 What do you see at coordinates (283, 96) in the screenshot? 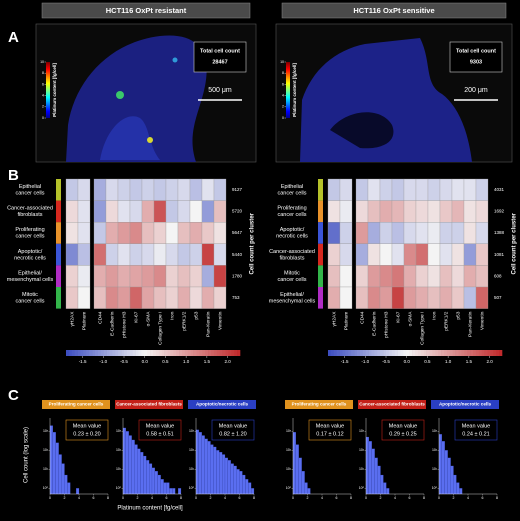
I see `colorbar-tick-label: 4` at bounding box center [283, 96].